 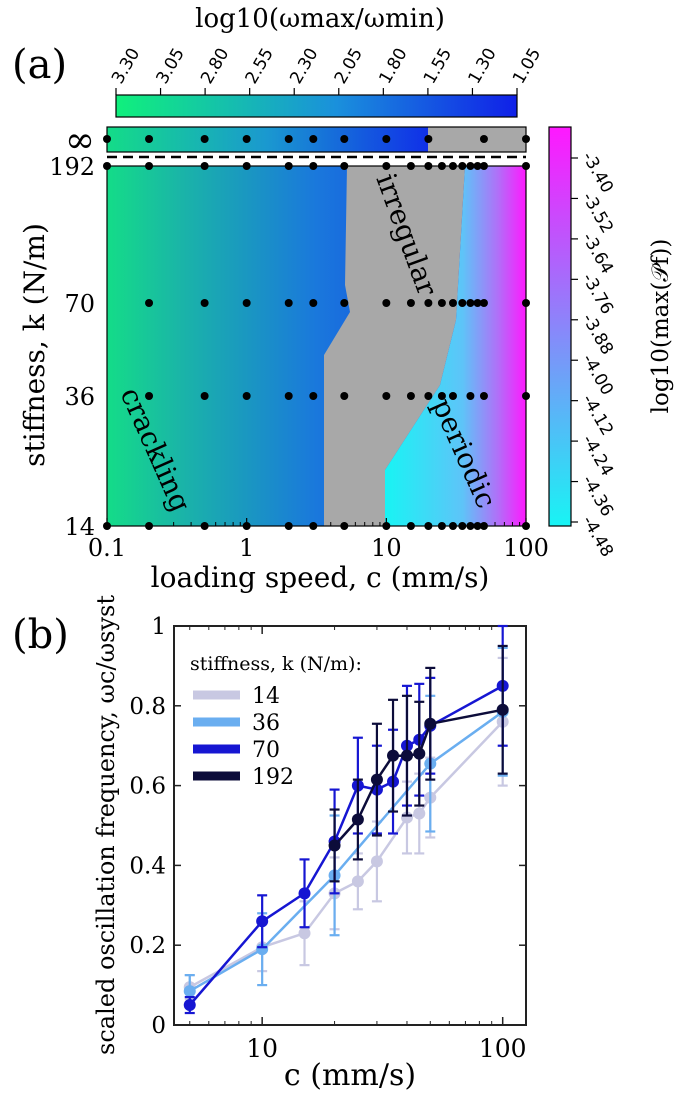 I want to click on legend-title: stiffness, k (N/m):, so click(x=276, y=664).